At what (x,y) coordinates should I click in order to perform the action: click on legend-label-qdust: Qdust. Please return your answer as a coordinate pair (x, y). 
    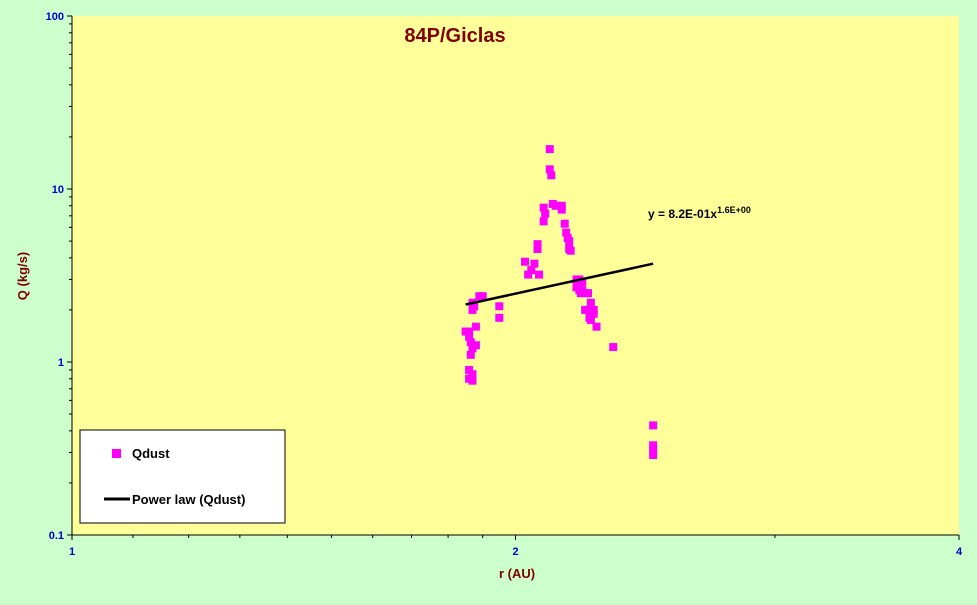
    Looking at the image, I should click on (151, 453).